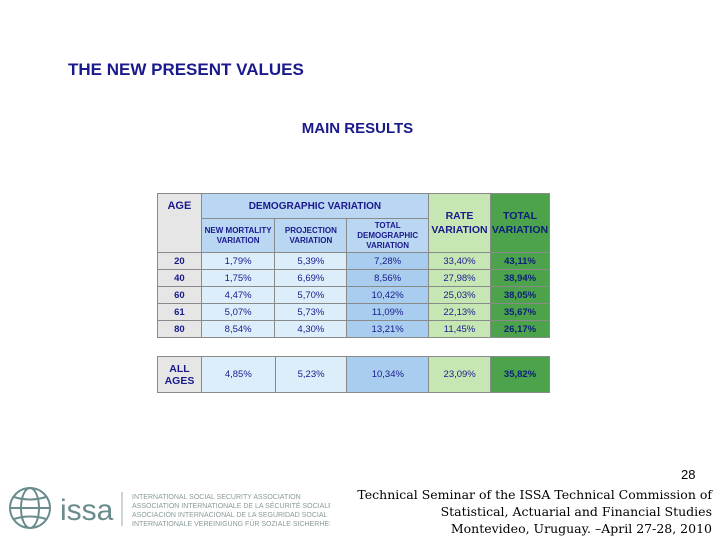  What do you see at coordinates (238, 312) in the screenshot?
I see `new-mortality-cell: 5,07%` at bounding box center [238, 312].